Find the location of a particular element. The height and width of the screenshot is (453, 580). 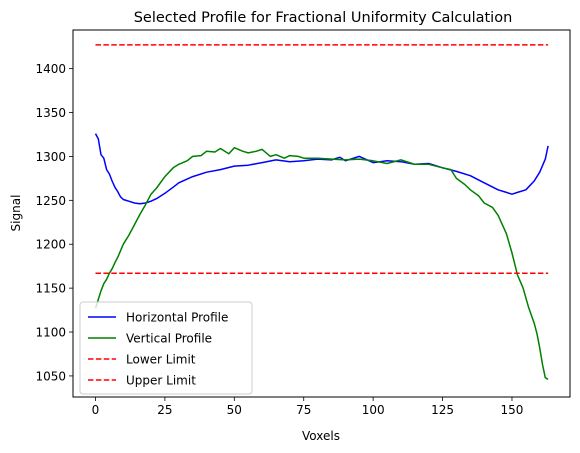

legend-label: Horizontal Profile is located at coordinates (177, 318).